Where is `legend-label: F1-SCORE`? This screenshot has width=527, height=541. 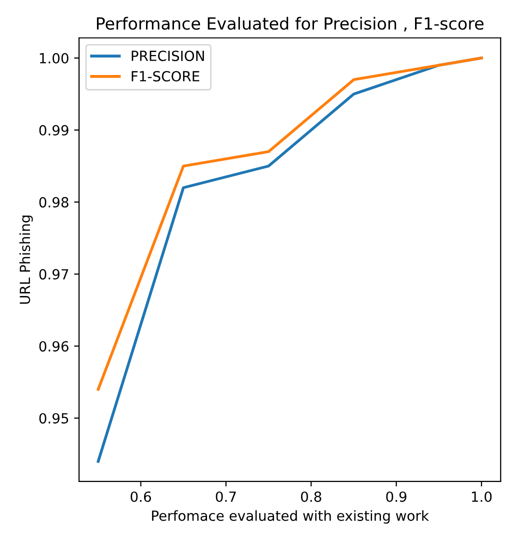 legend-label: F1-SCORE is located at coordinates (166, 76).